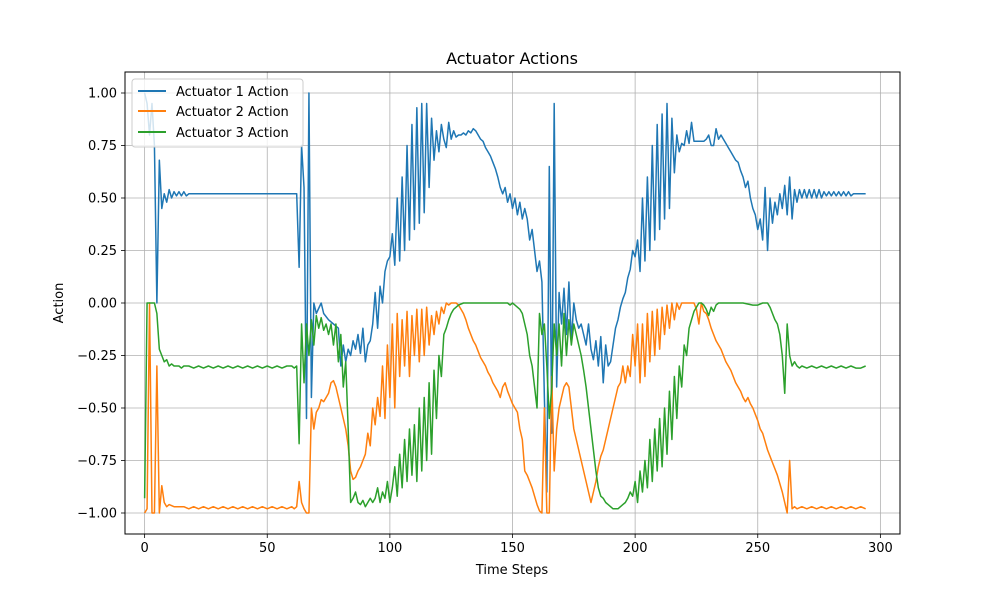 The image size is (1000, 600). What do you see at coordinates (102, 94) in the screenshot?
I see `y-tick-label: 1.00` at bounding box center [102, 94].